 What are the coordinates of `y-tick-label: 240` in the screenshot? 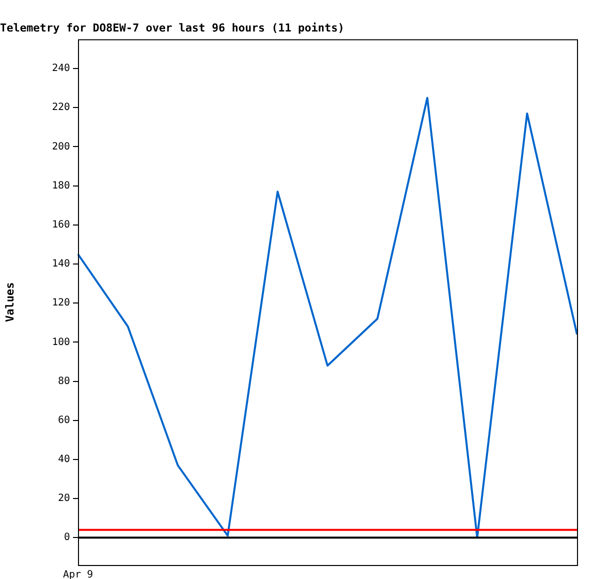 It's located at (61, 68).